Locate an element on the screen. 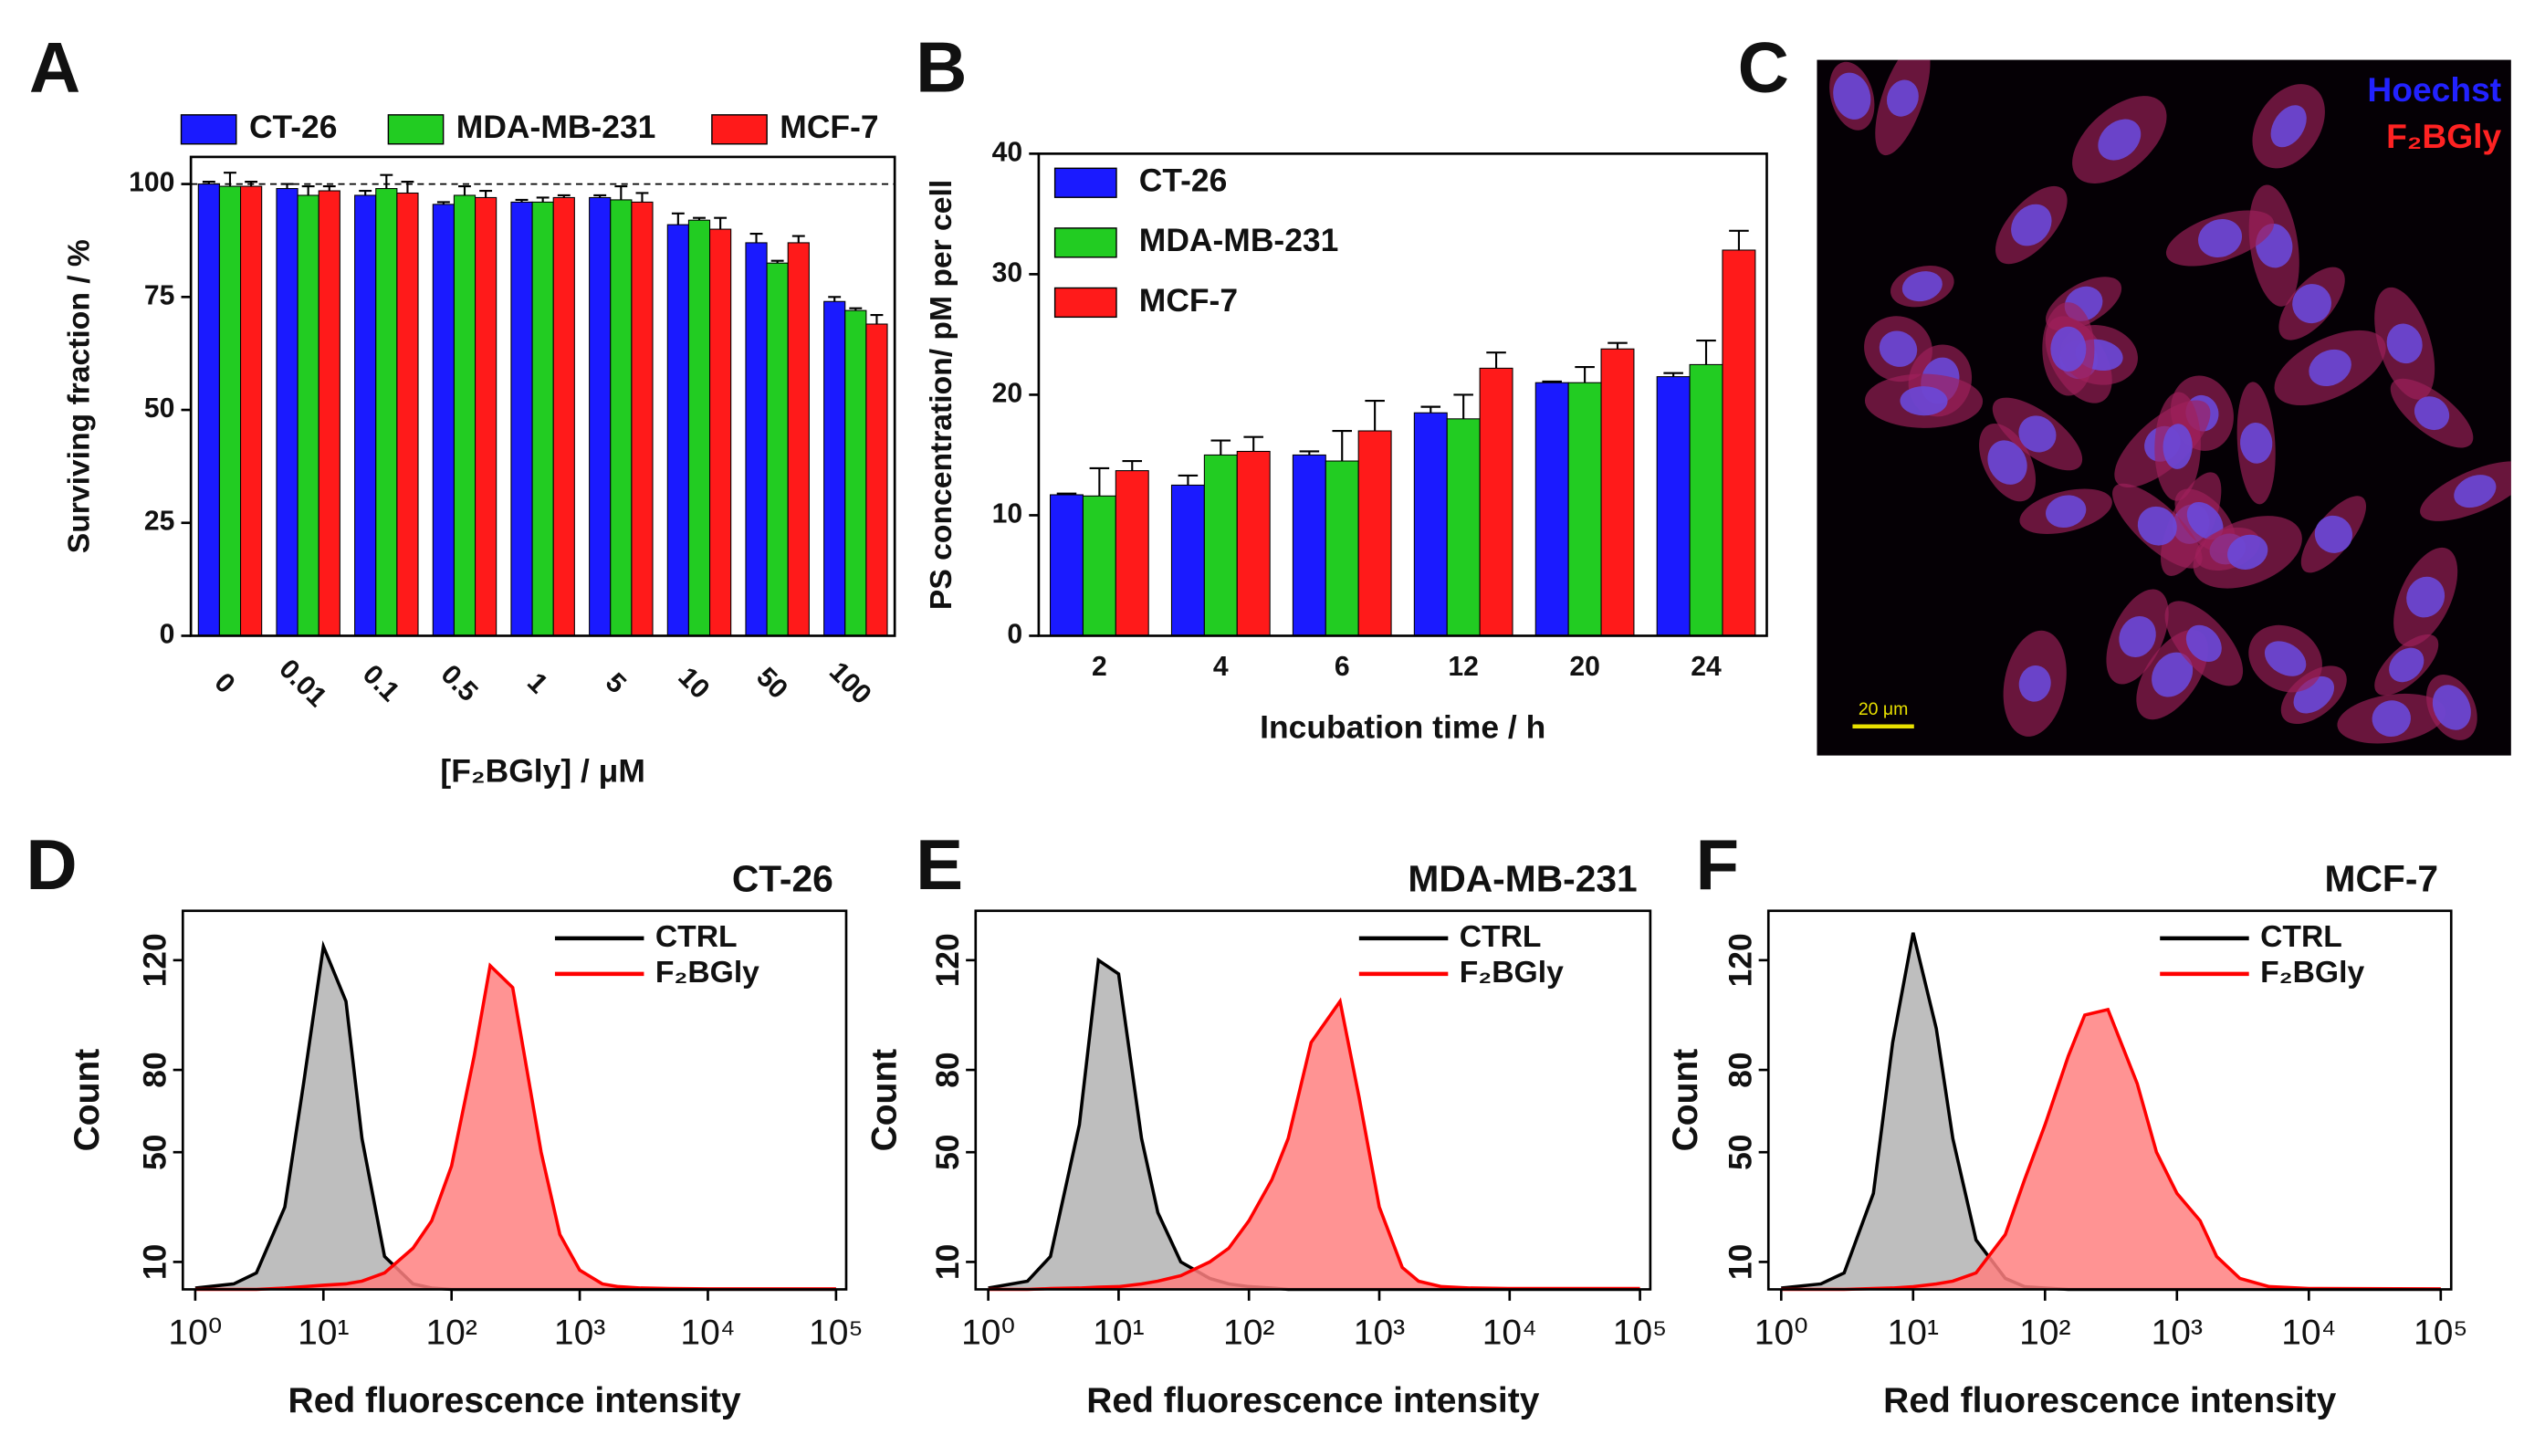 The image size is (2524, 1456). panel-label: F is located at coordinates (1718, 865).